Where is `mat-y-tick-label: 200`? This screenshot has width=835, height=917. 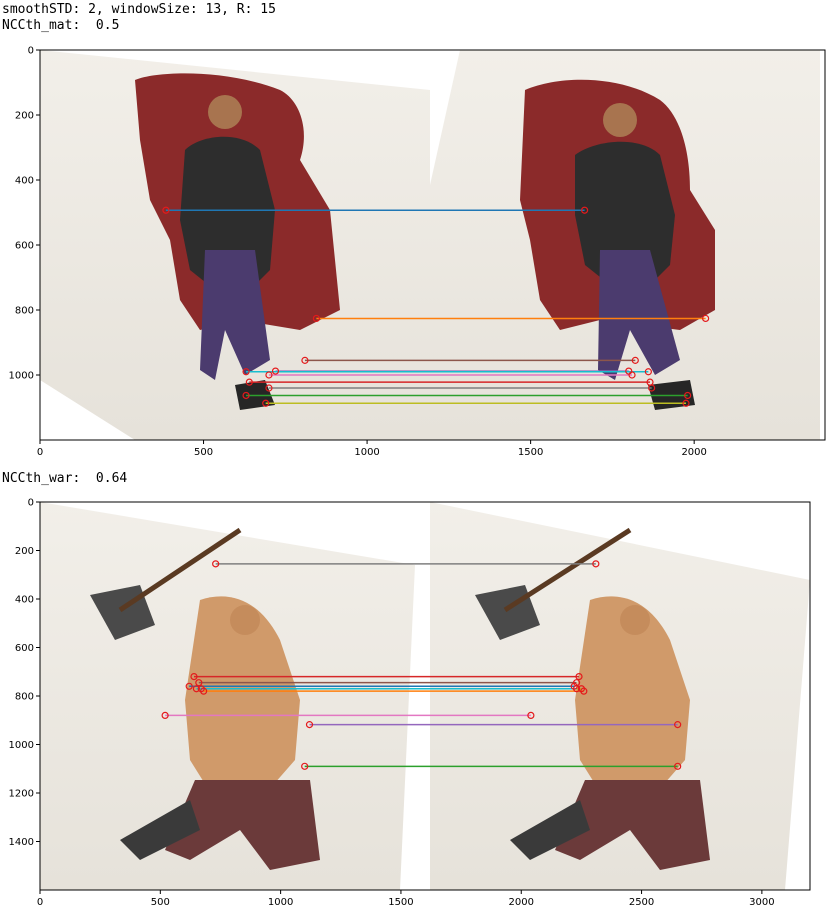 mat-y-tick-label: 200 is located at coordinates (24, 116).